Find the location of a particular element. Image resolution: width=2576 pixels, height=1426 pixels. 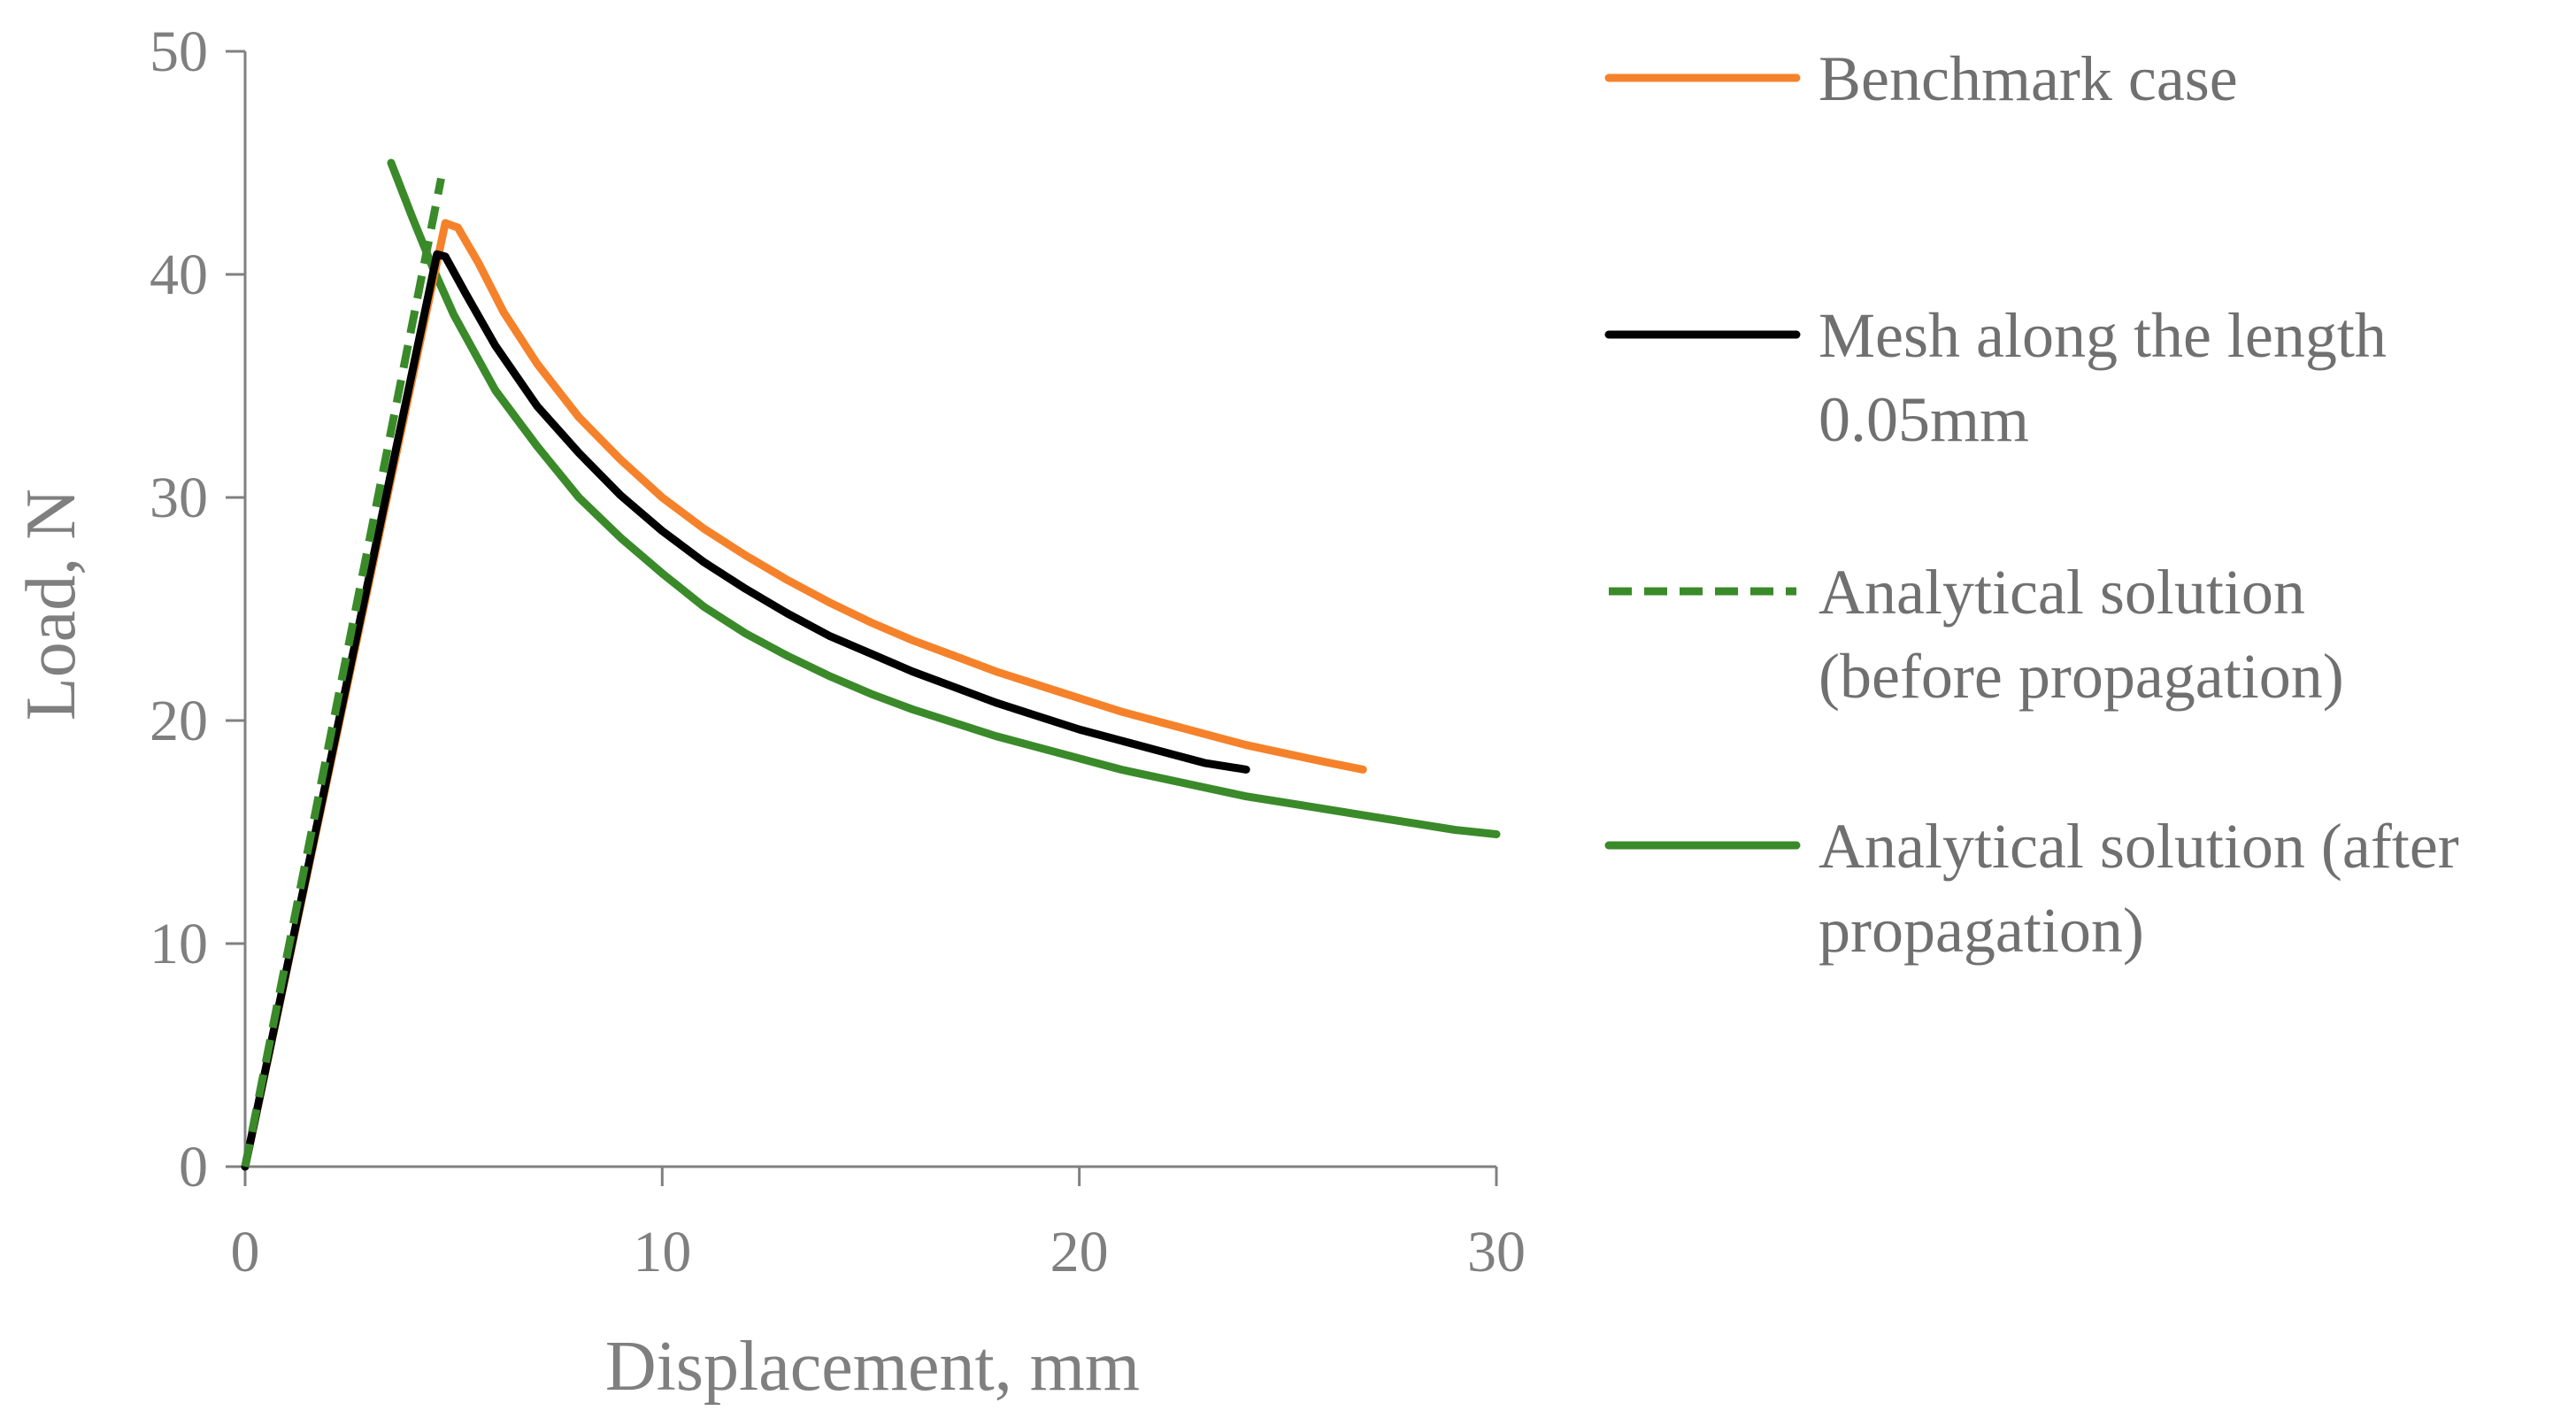

y-tick-label: 20 is located at coordinates (179, 721).